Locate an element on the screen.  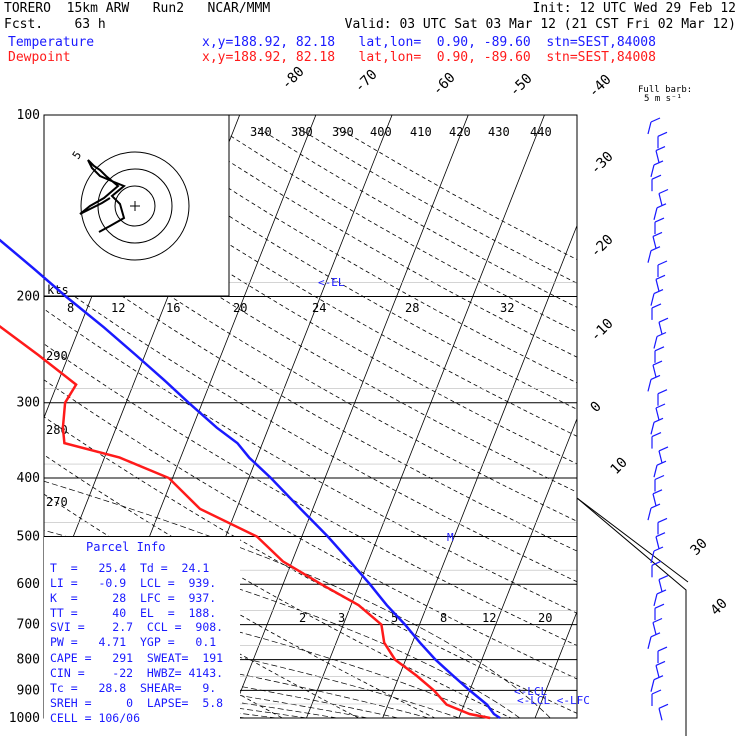
hodo-axis-label: 24 is located at coordinates (319, 308).